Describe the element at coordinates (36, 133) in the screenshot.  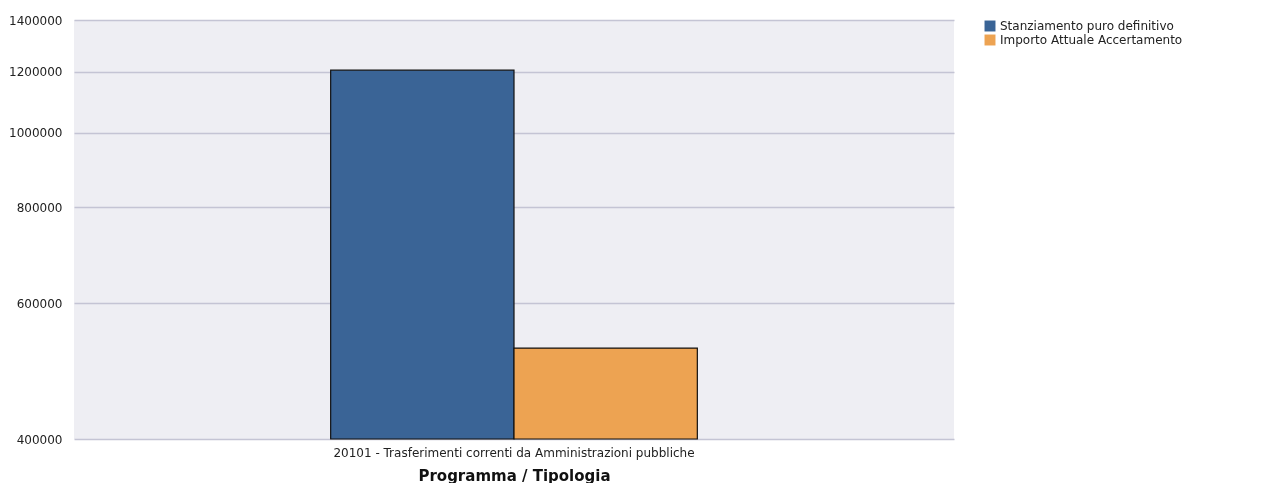
I see `y-tick-label: 1000000` at that location.